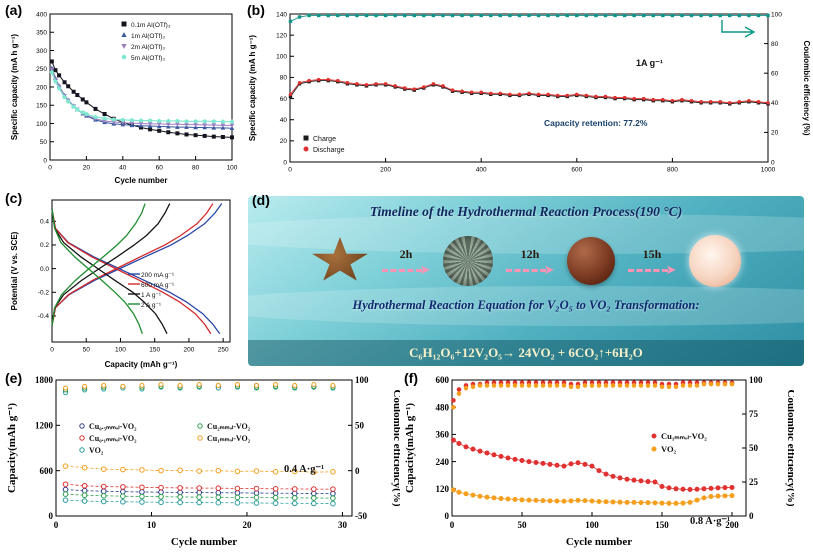 This screenshot has height=553, width=813. What do you see at coordinates (649, 63) in the screenshot?
I see `svg-text: 1A g⁻¹` at bounding box center [649, 63].